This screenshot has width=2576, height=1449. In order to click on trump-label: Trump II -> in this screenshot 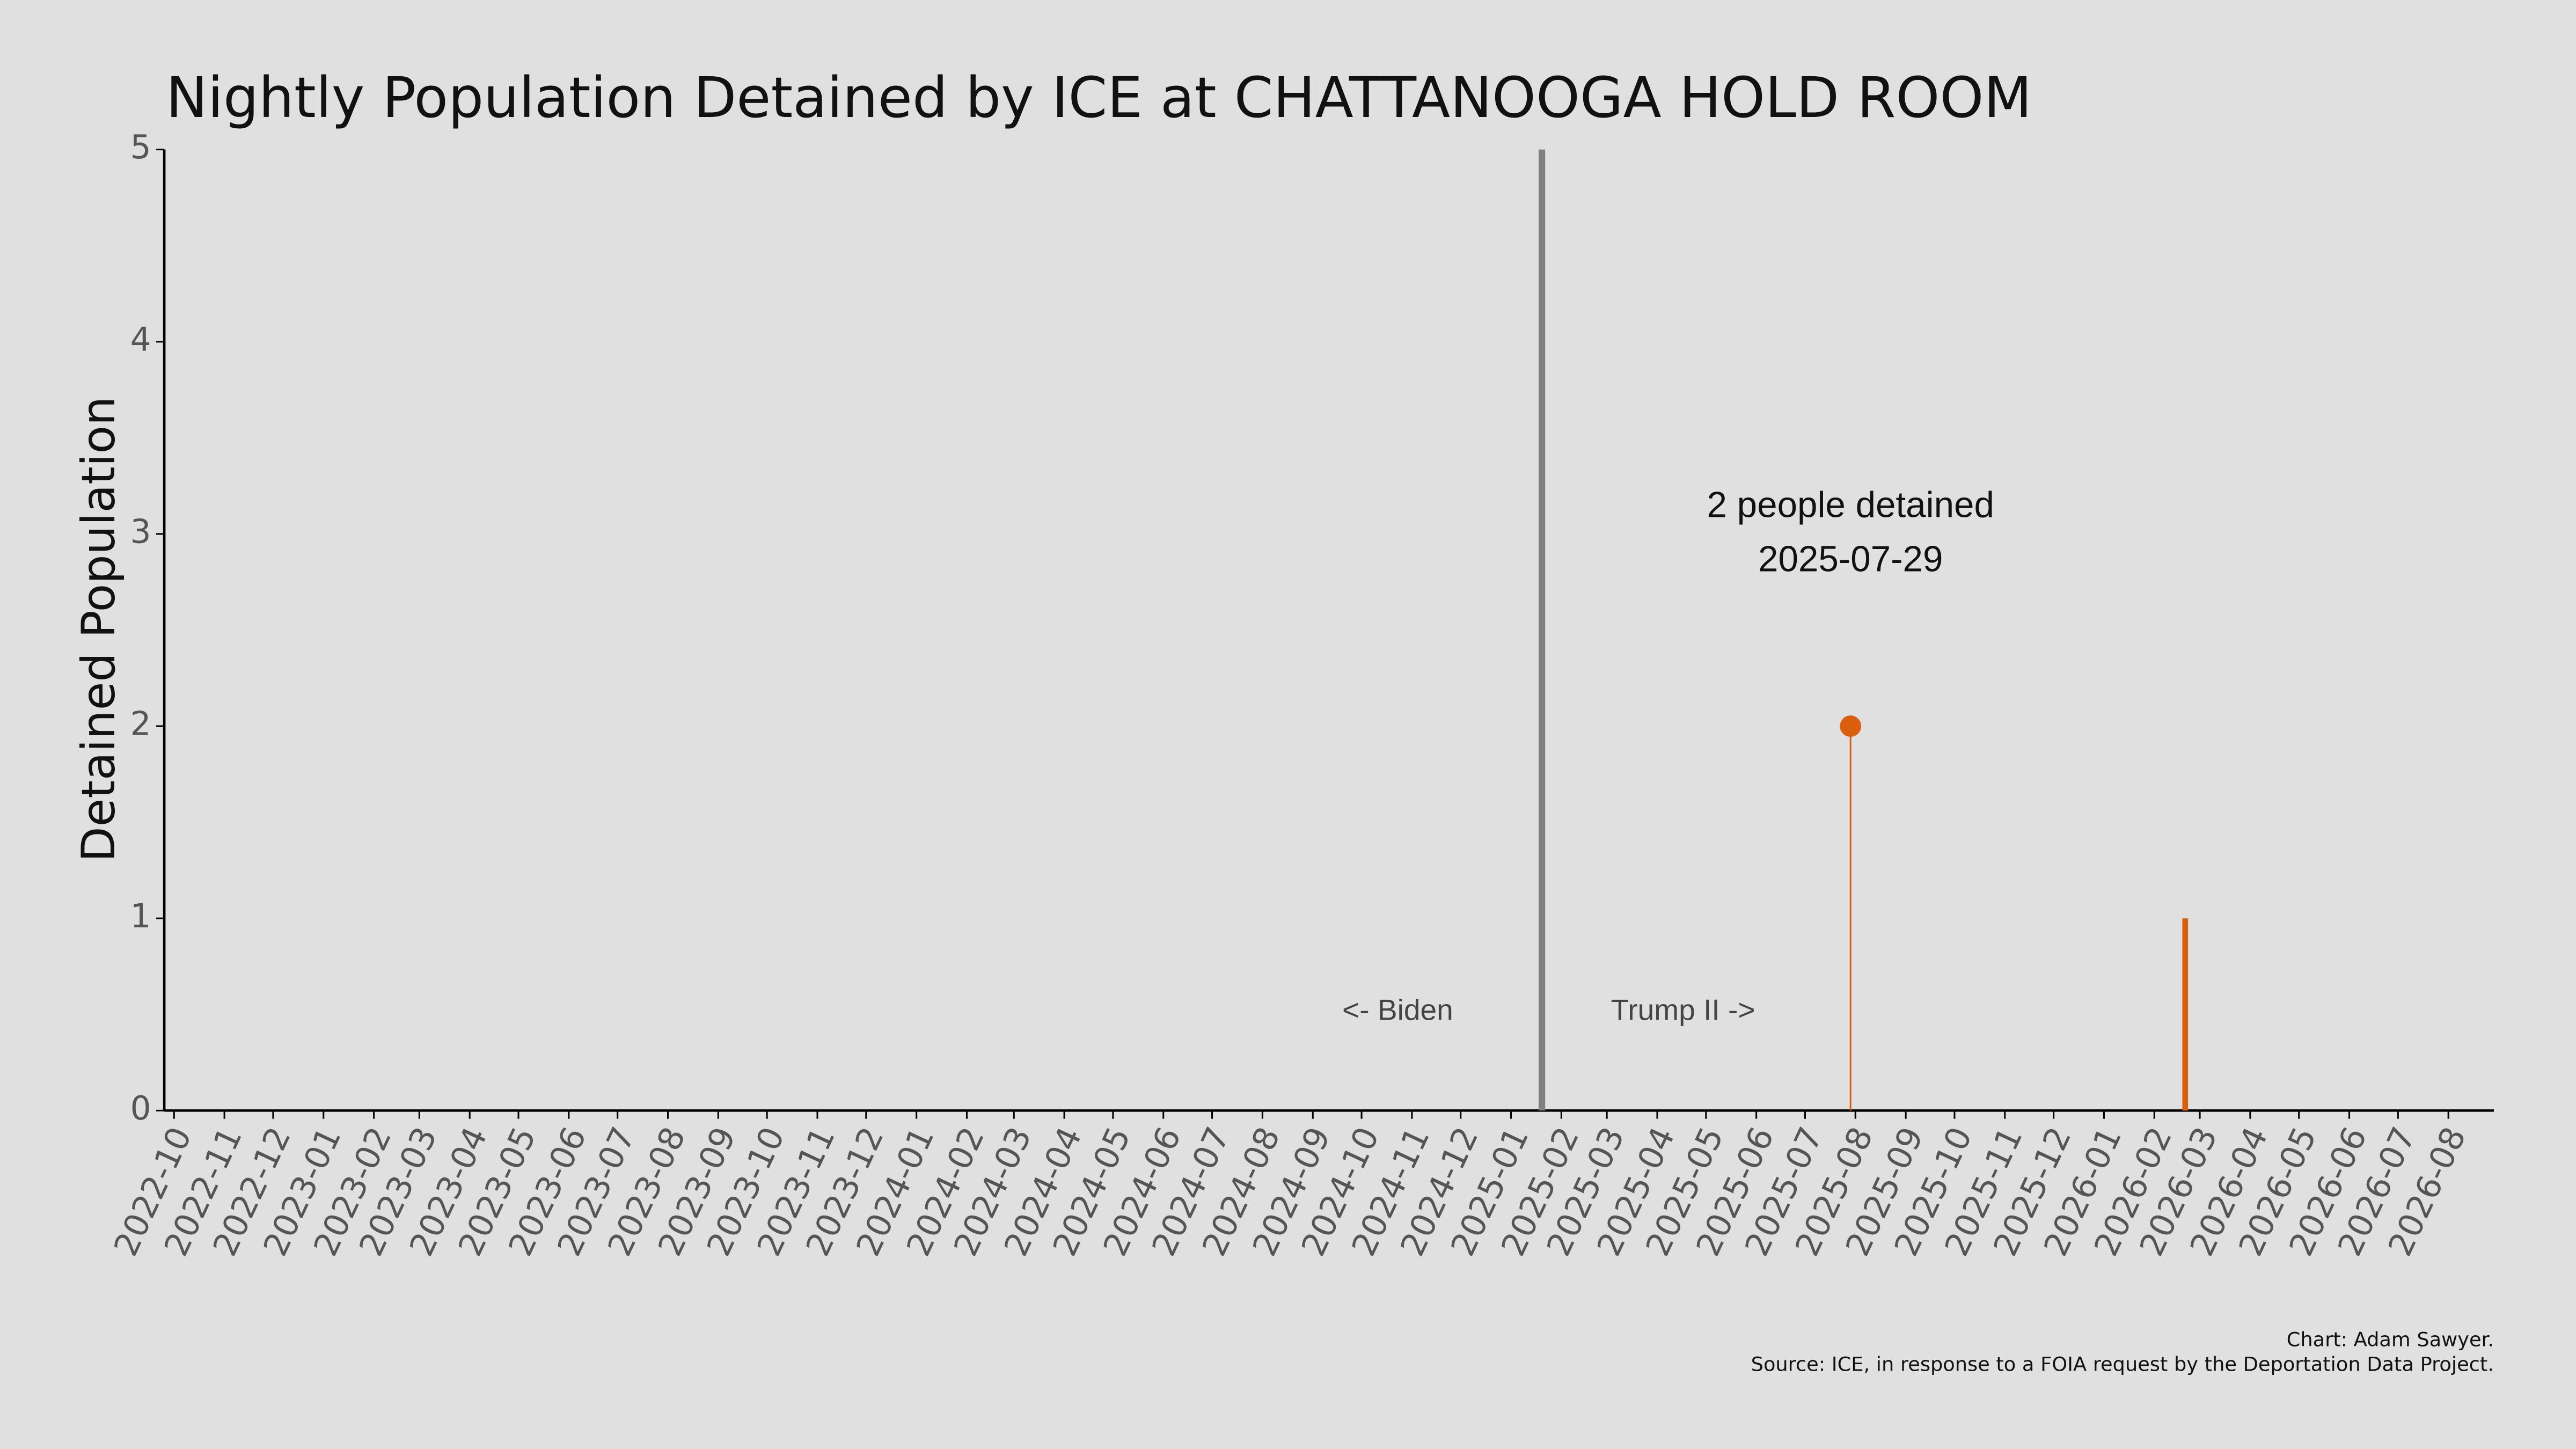, I will do `click(1683, 1009)`.